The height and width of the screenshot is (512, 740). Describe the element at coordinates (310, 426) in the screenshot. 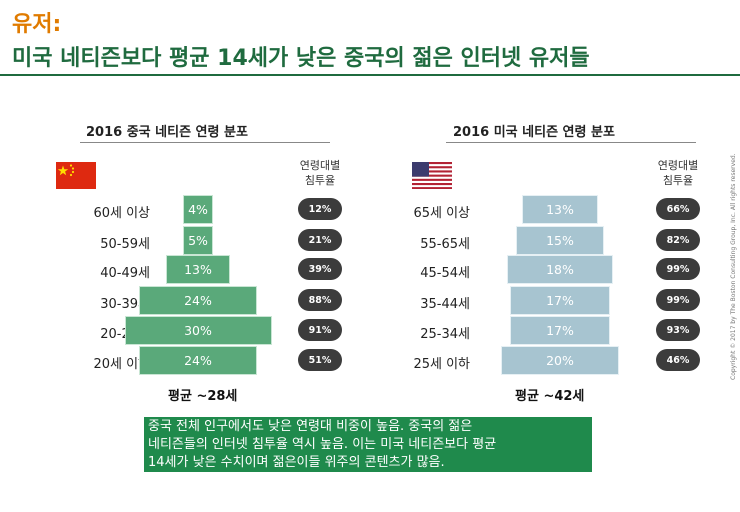

I see `summary-line: 중국 전체 인구에서도 낮은 연령대 비중이 높음. 중국의 젊은` at that location.